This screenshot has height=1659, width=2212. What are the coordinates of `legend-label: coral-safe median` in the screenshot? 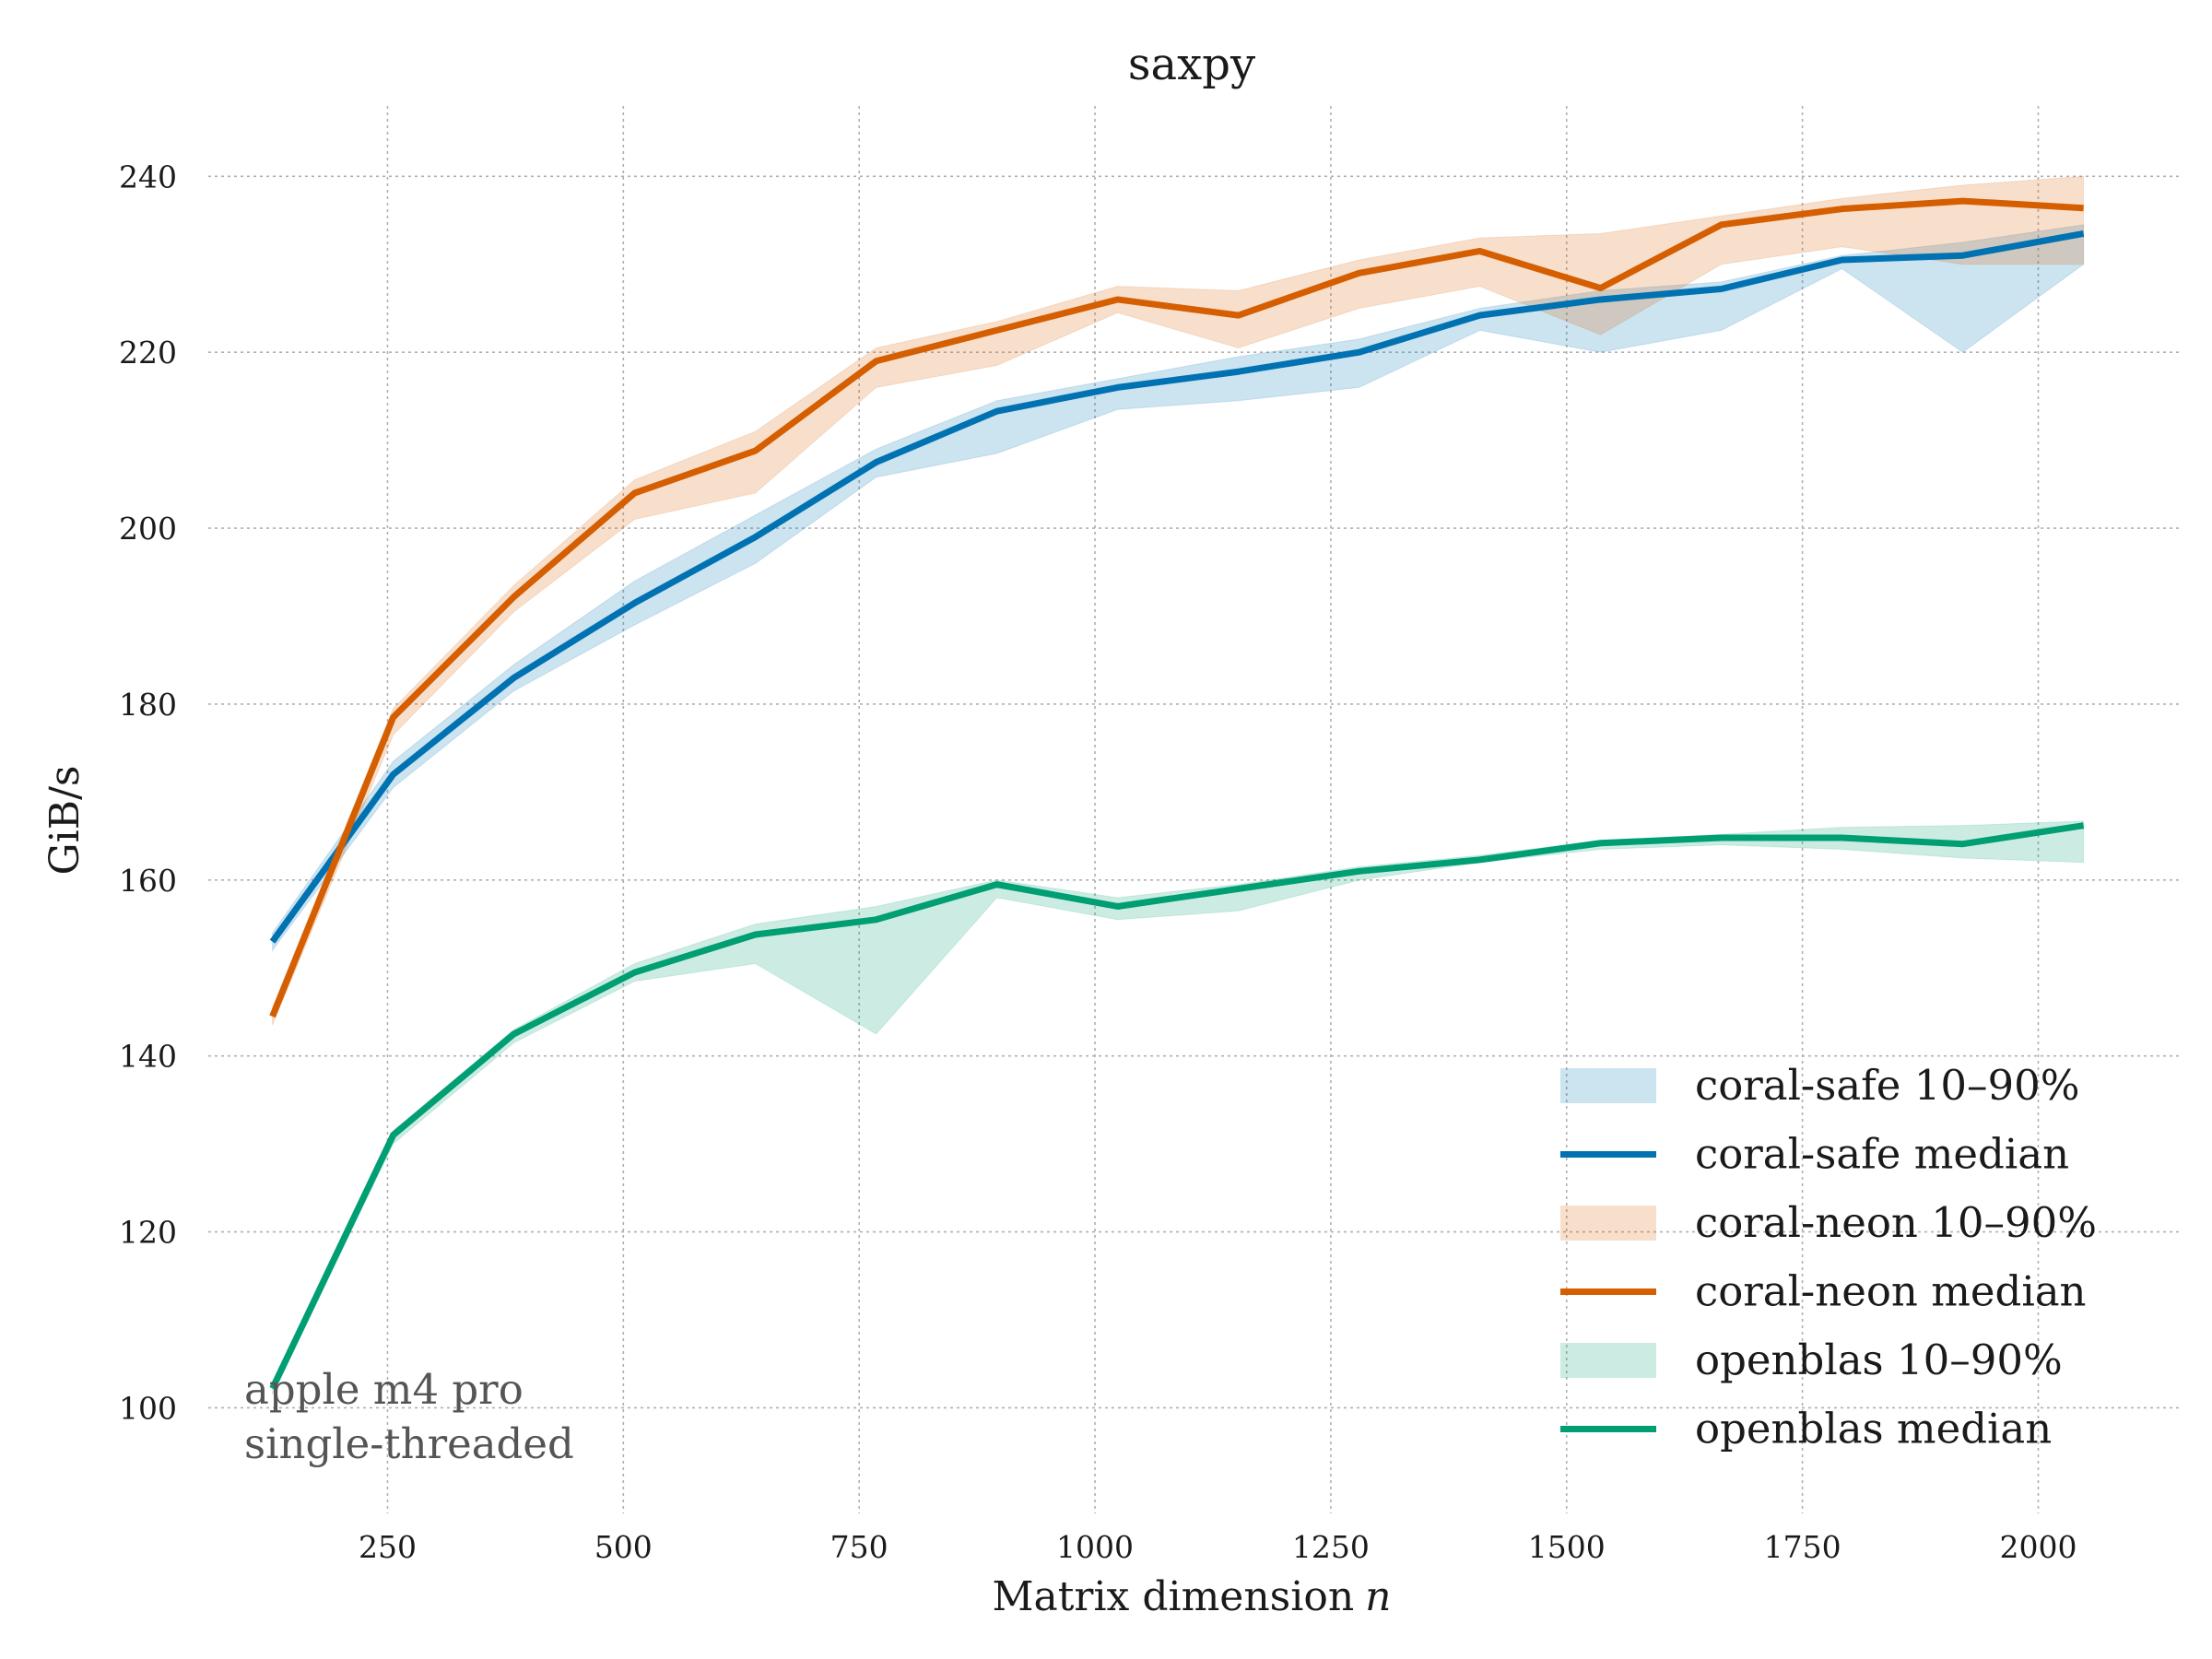 It's located at (1882, 1154).